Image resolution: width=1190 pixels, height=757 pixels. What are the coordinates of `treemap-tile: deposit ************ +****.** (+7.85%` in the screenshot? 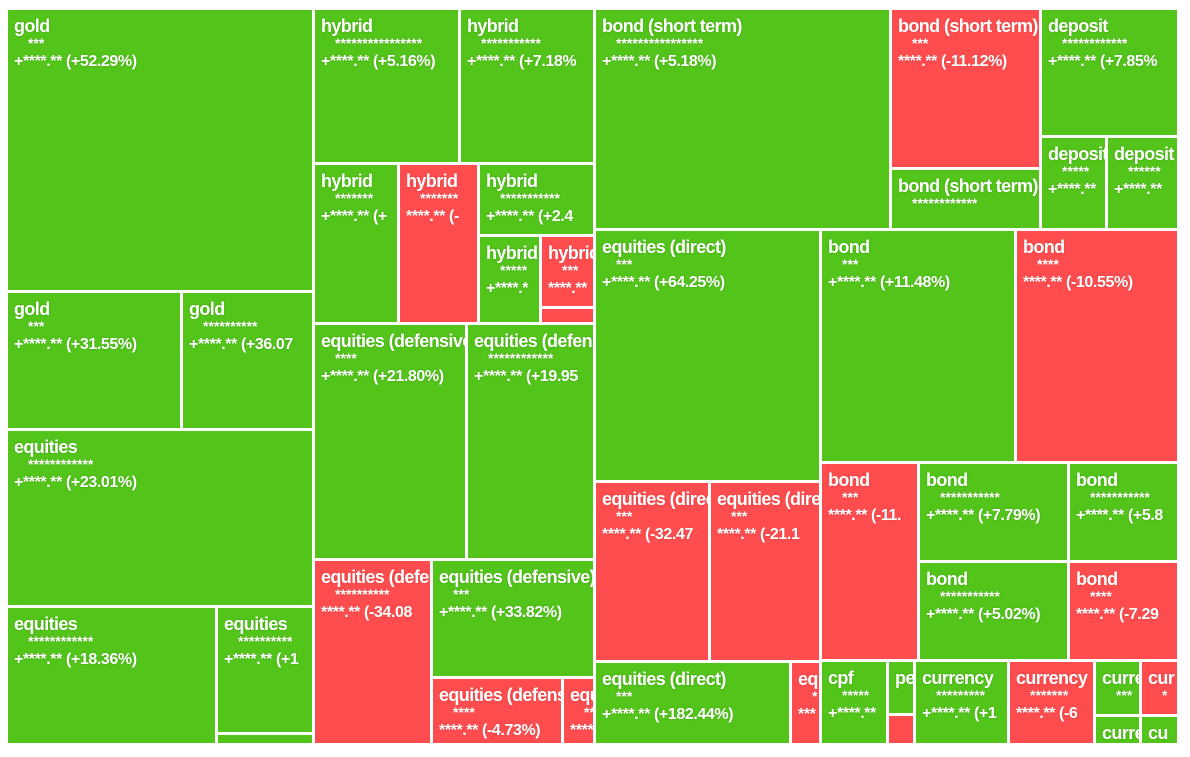 It's located at (1111, 74).